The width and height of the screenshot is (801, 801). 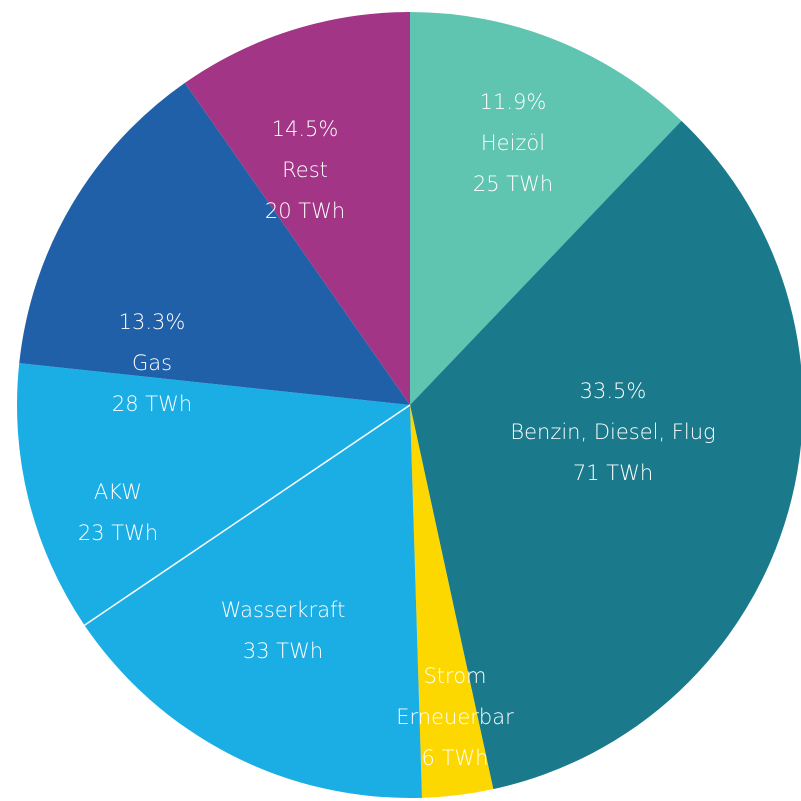 What do you see at coordinates (513, 102) in the screenshot?
I see `percent-label: 11.9%` at bounding box center [513, 102].